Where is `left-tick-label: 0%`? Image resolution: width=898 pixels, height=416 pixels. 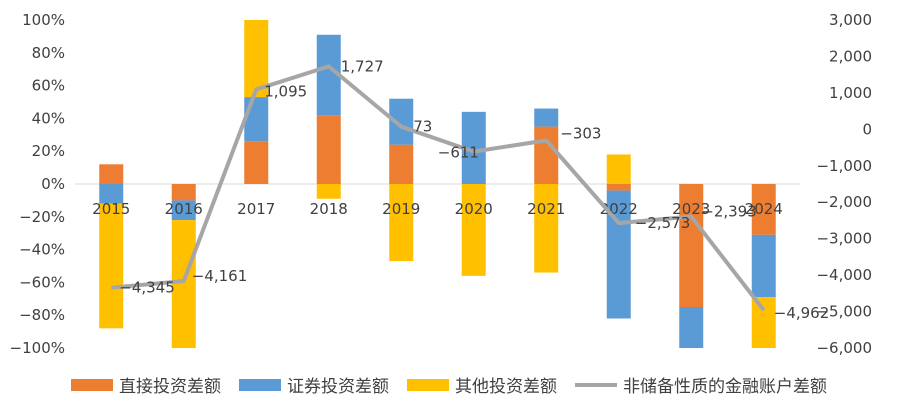
left-tick-label: 0% is located at coordinates (53, 184).